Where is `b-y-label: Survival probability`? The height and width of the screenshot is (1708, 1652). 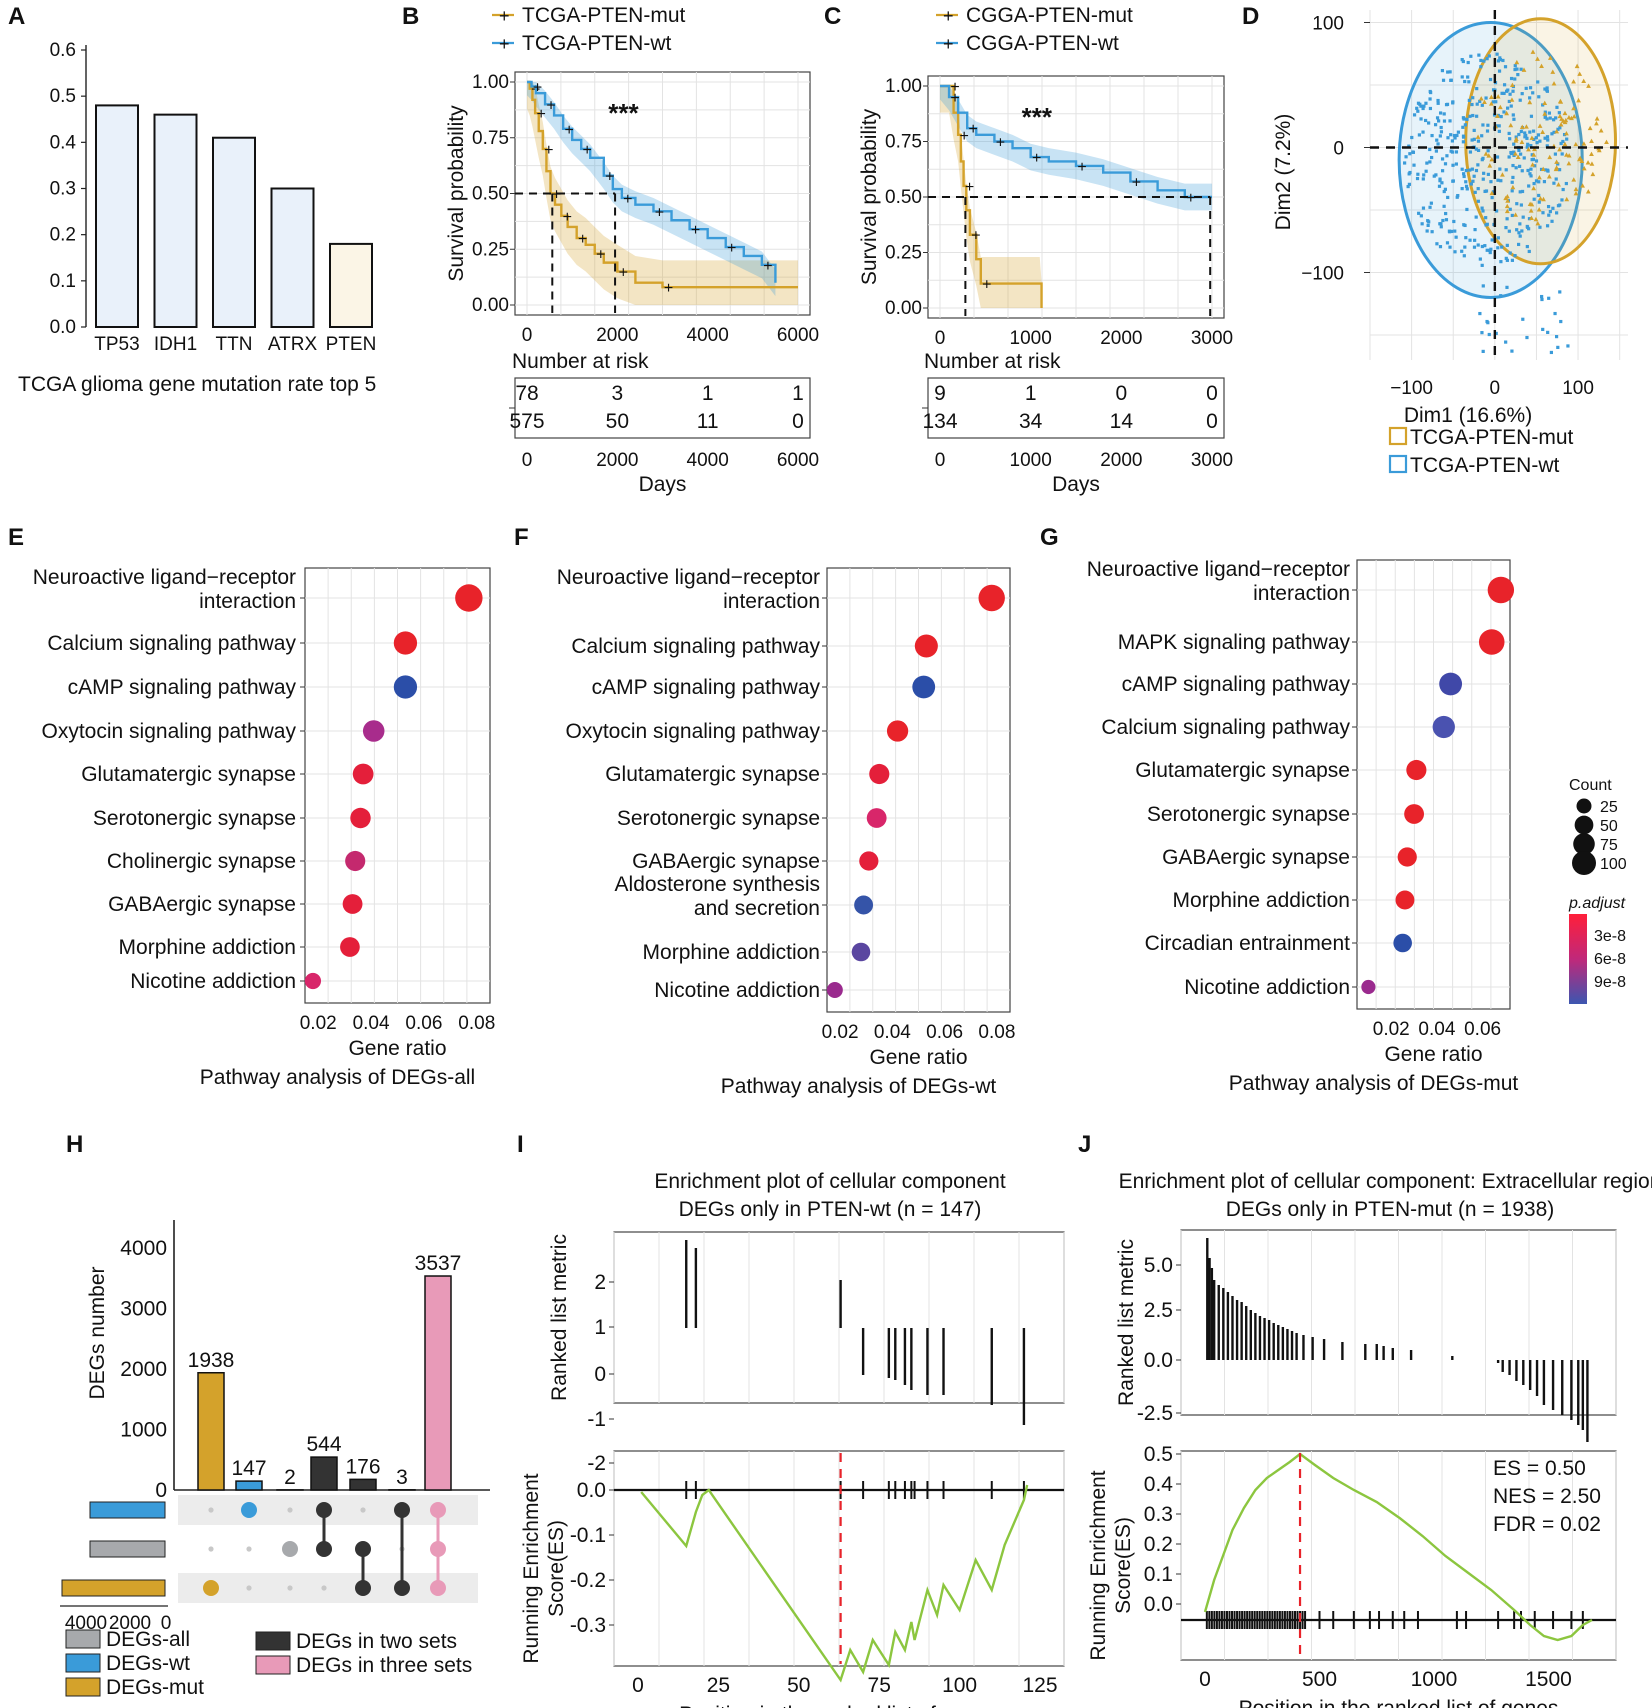 b-y-label: Survival probability is located at coordinates (456, 193).